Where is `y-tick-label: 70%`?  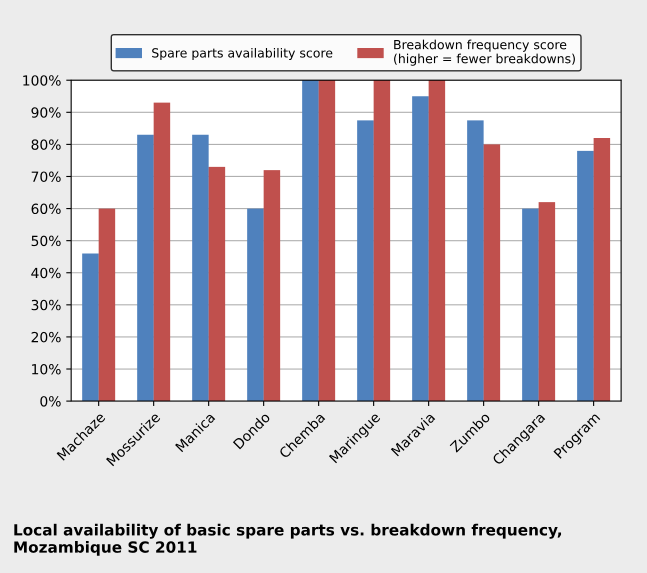
y-tick-label: 70% is located at coordinates (46, 176).